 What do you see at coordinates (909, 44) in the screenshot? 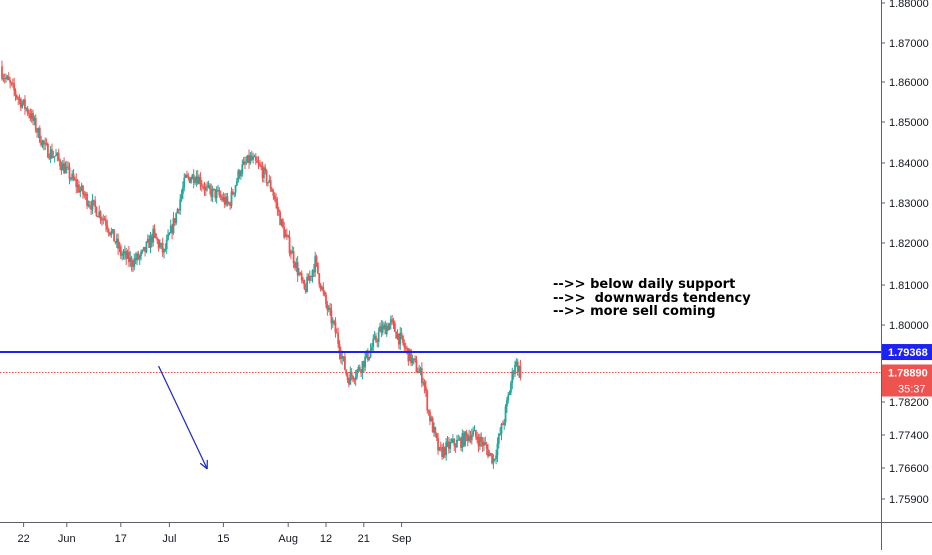
I see `y-tick-label: 1.87000` at bounding box center [909, 44].